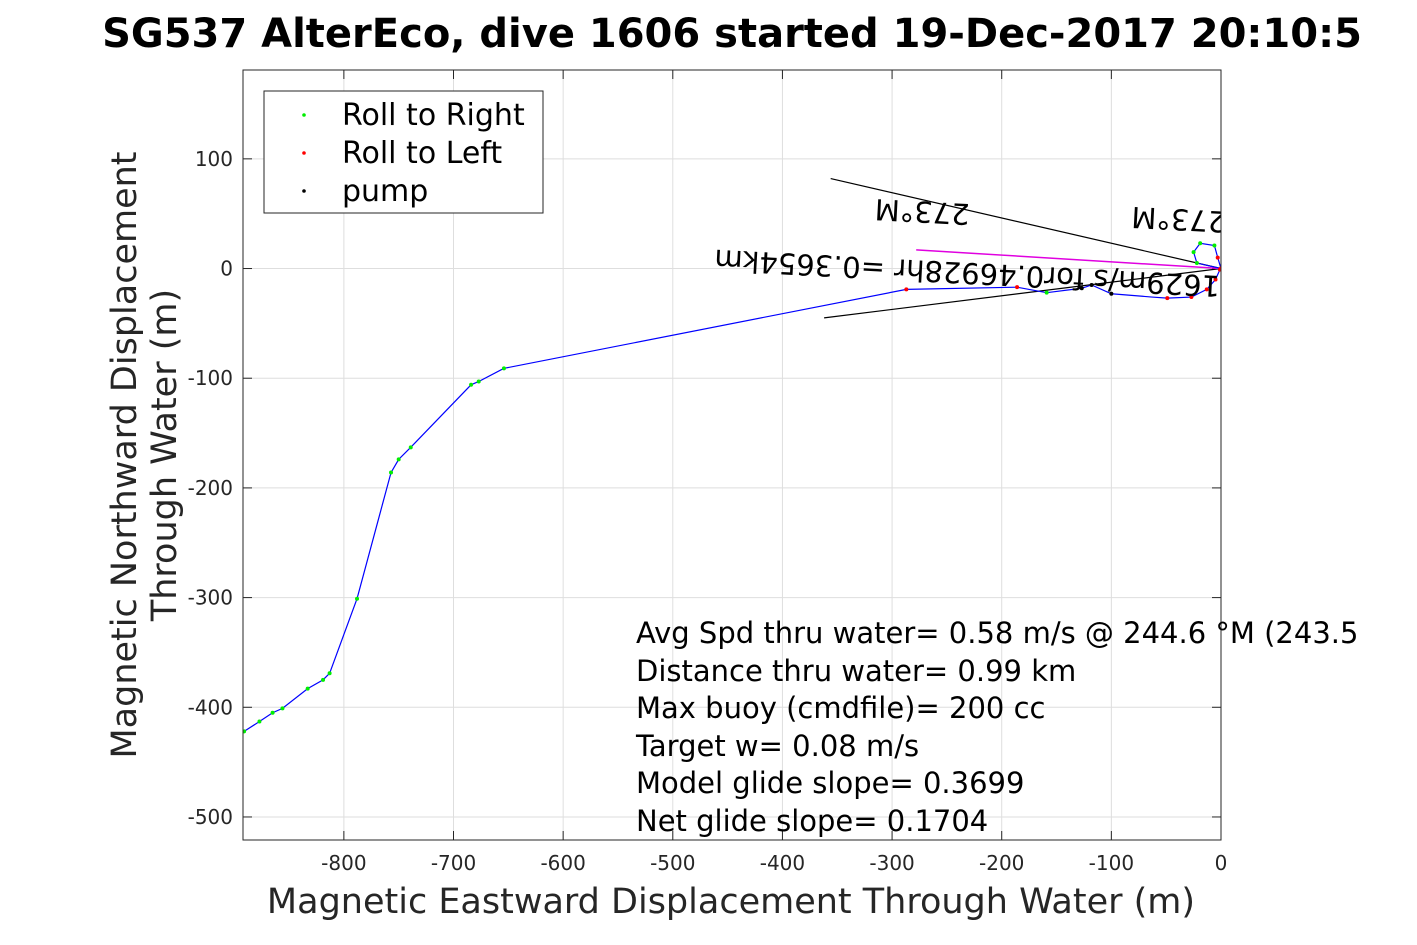  Describe the element at coordinates (840, 708) in the screenshot. I see `stat-line: Max buoy (cmdfile)= 200 cc` at that location.